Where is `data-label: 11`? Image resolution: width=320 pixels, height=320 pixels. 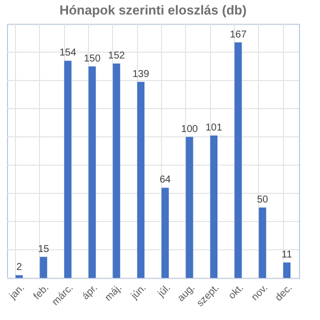
data-label: 11 is located at coordinates (287, 254).